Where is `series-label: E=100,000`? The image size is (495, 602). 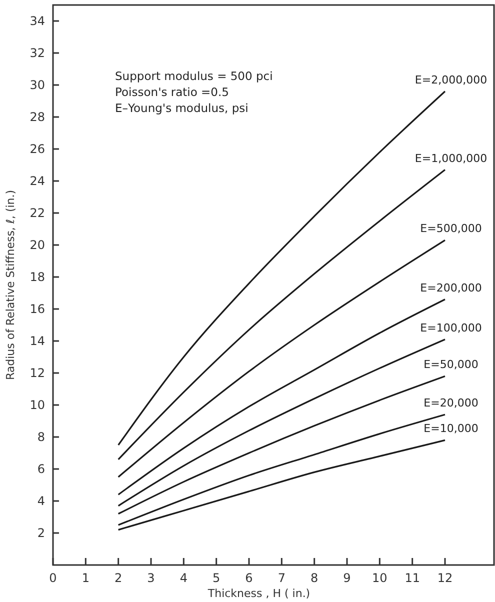 series-label: E=100,000 is located at coordinates (451, 327).